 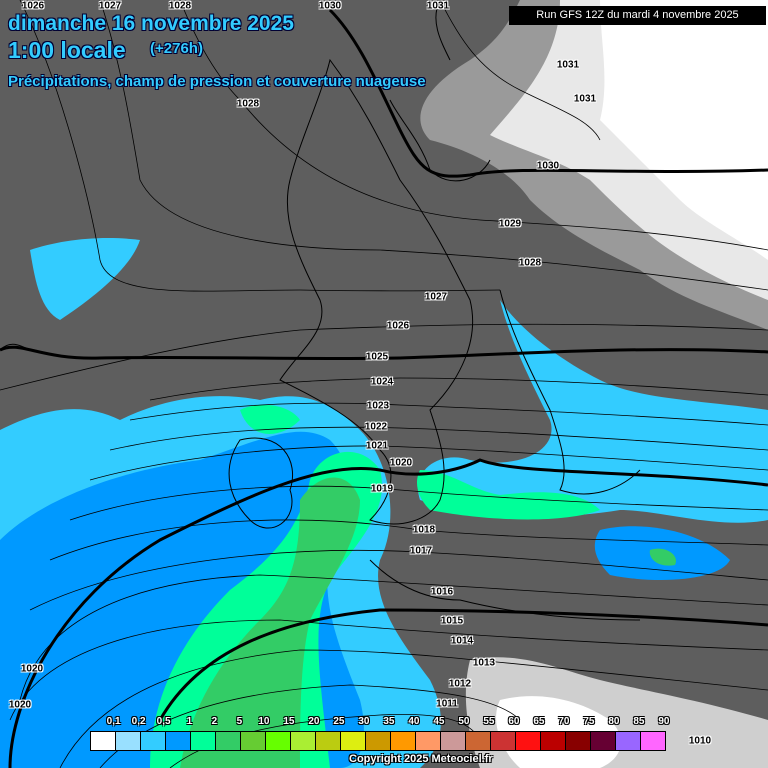 I want to click on isobar-label: 1024, so click(x=382, y=382).